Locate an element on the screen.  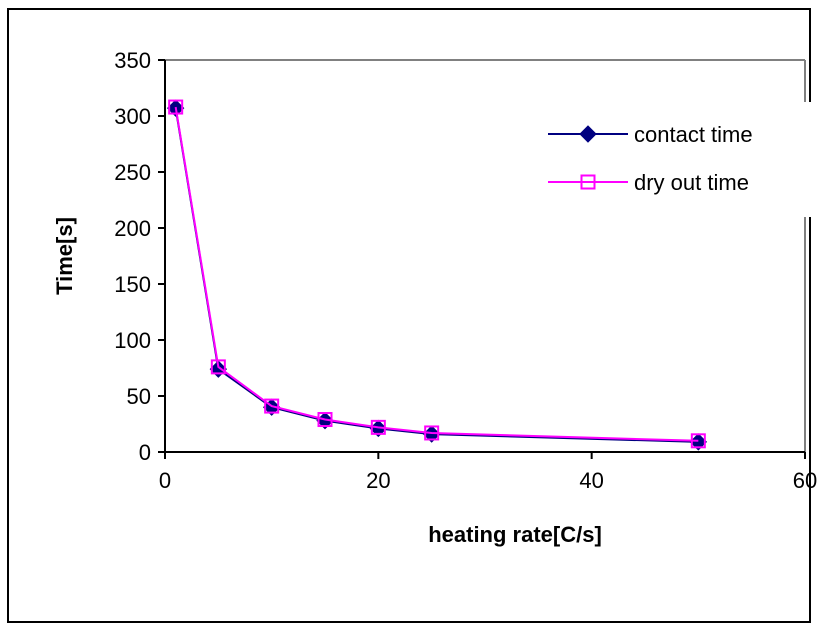
y-tick-label: 350 is located at coordinates (132, 60).